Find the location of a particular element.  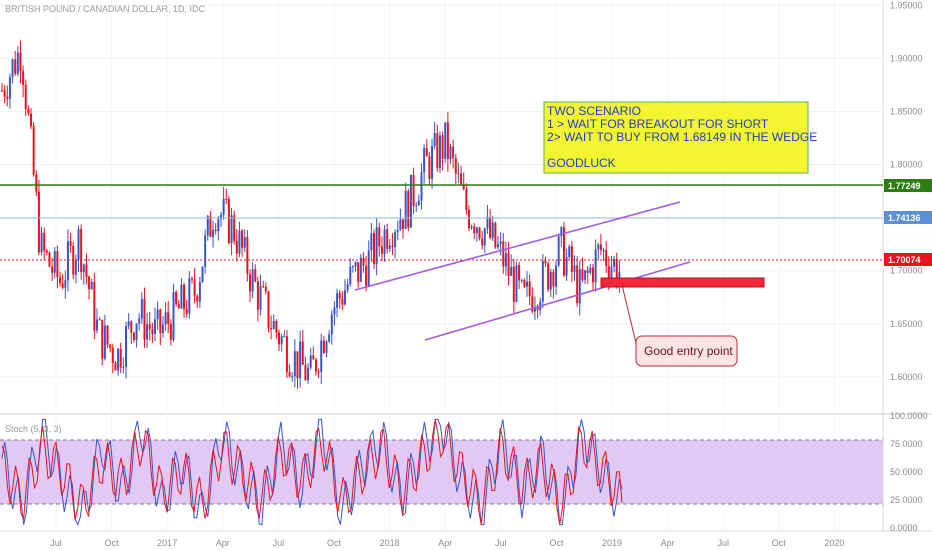

y-tick-label: 1.70000 is located at coordinates (906, 271).